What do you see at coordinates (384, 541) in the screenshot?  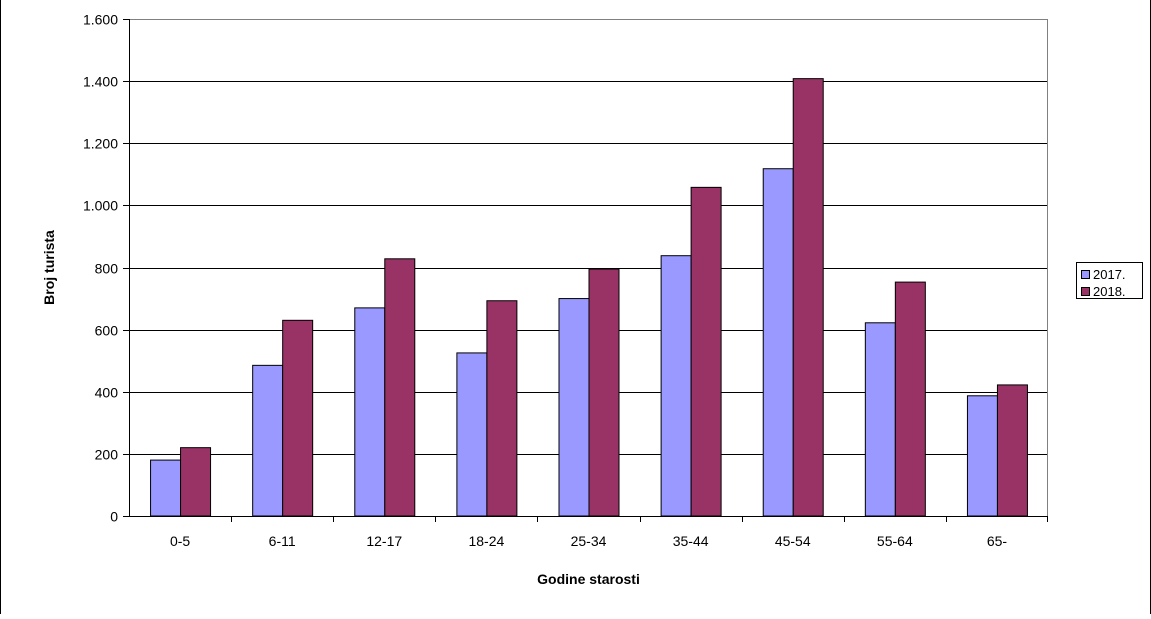 I see `x-tick-label: 12-17` at bounding box center [384, 541].